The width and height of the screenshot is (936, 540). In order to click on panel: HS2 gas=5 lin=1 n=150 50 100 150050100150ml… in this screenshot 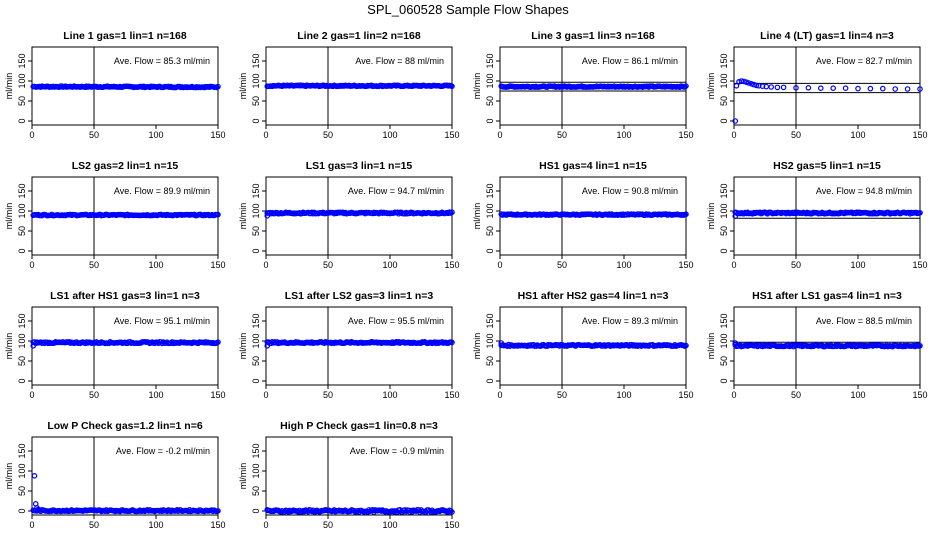, I will do `click(817, 215)`.